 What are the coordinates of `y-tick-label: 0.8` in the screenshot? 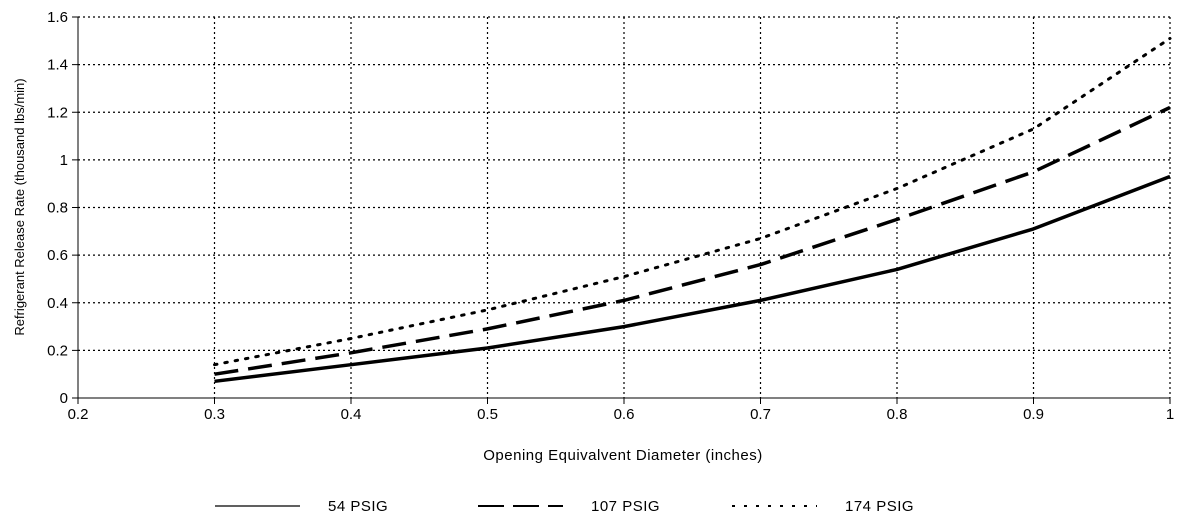 It's located at (57, 208).